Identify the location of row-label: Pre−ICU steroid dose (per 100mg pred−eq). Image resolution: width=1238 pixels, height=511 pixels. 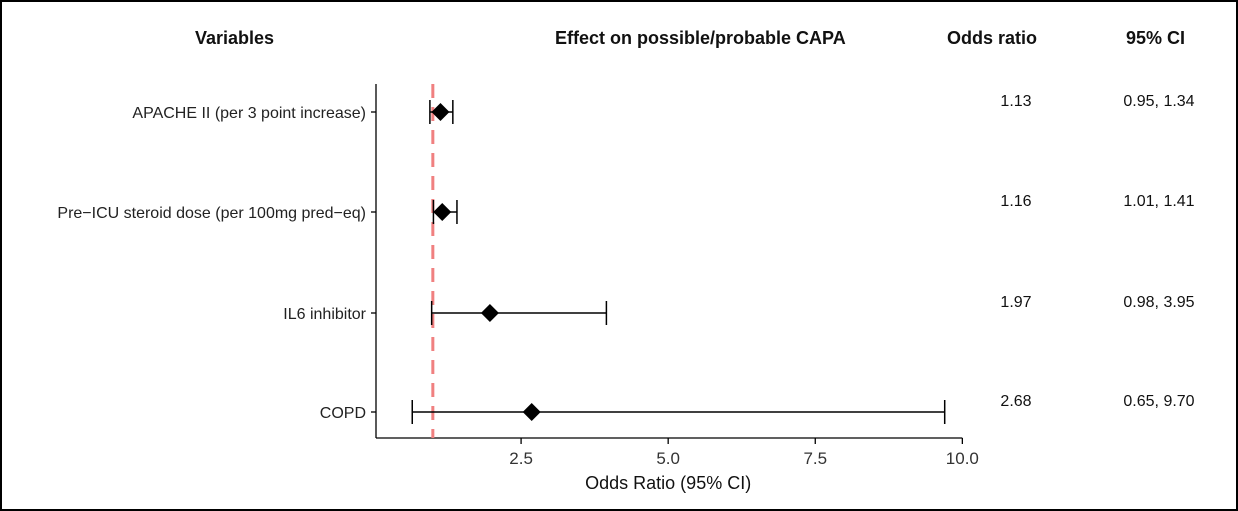
(211, 213).